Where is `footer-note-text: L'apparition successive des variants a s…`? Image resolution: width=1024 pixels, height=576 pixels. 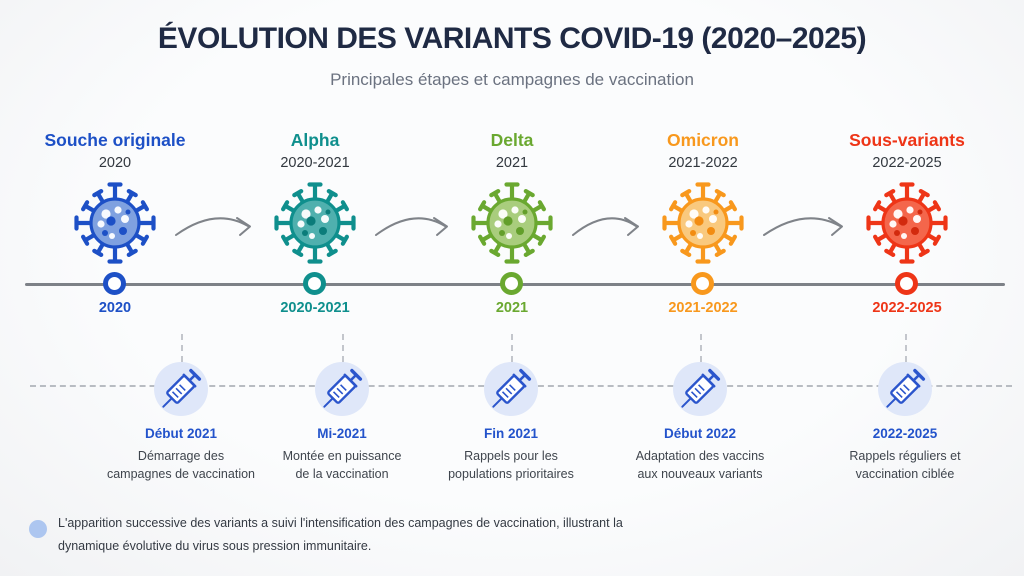
footer-note-text: L'apparition successive des variants a s… is located at coordinates (340, 534).